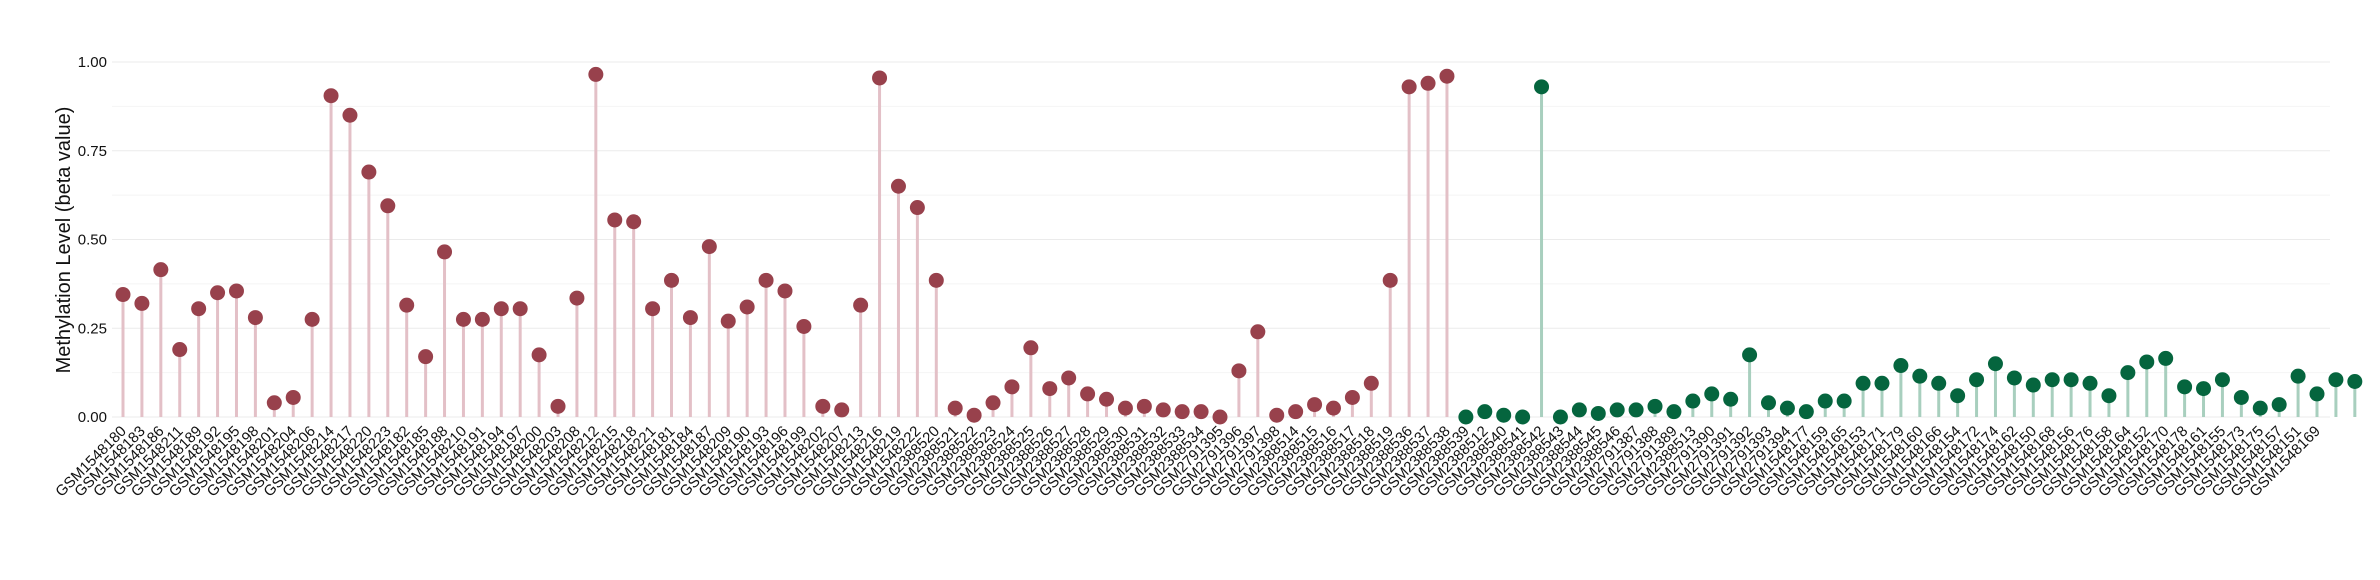  Describe the element at coordinates (92, 62) in the screenshot. I see `y-tick-label: 1.00` at that location.